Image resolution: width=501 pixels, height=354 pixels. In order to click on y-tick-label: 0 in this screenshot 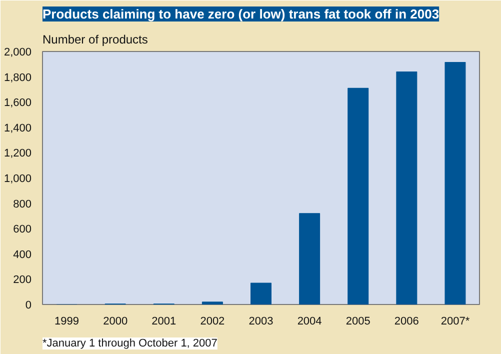, I will do `click(28, 306)`.